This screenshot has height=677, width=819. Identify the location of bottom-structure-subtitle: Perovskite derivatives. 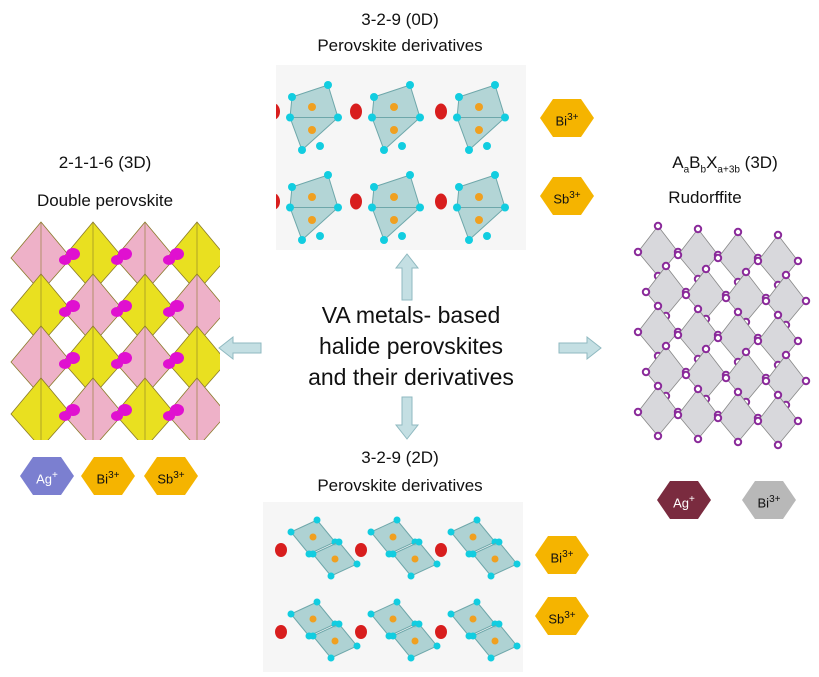
(400, 485).